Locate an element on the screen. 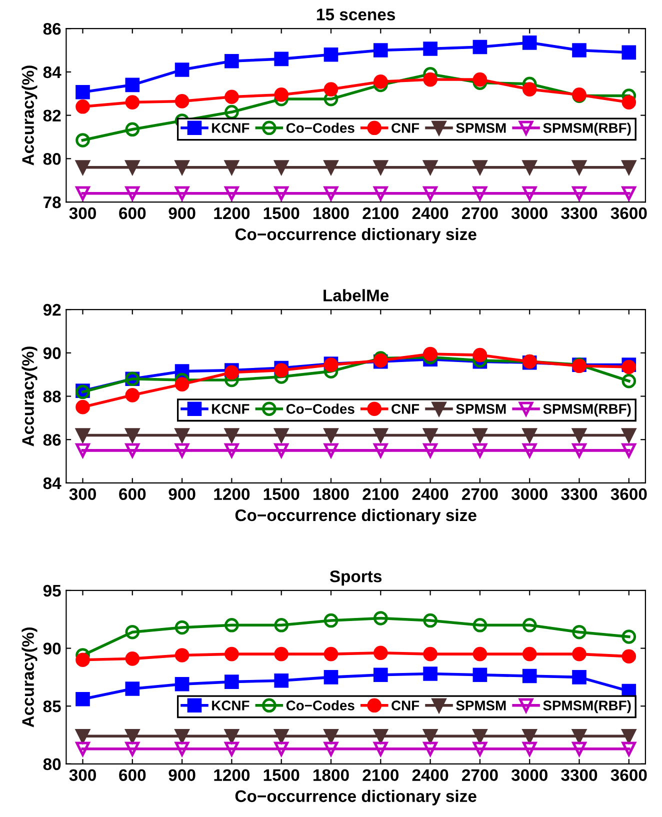 The width and height of the screenshot is (662, 817). chart-title: Sports is located at coordinates (356, 578).